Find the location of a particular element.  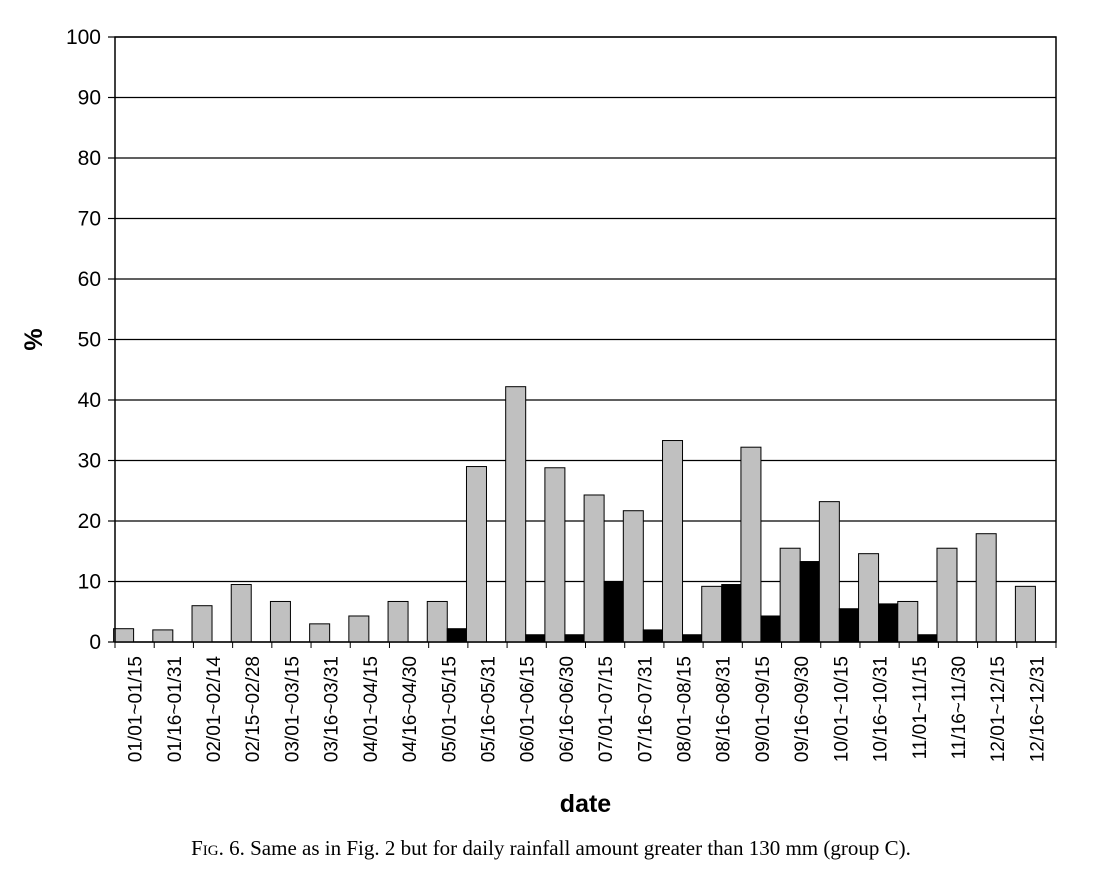

caption-label: Fig. 6. is located at coordinates (218, 848).